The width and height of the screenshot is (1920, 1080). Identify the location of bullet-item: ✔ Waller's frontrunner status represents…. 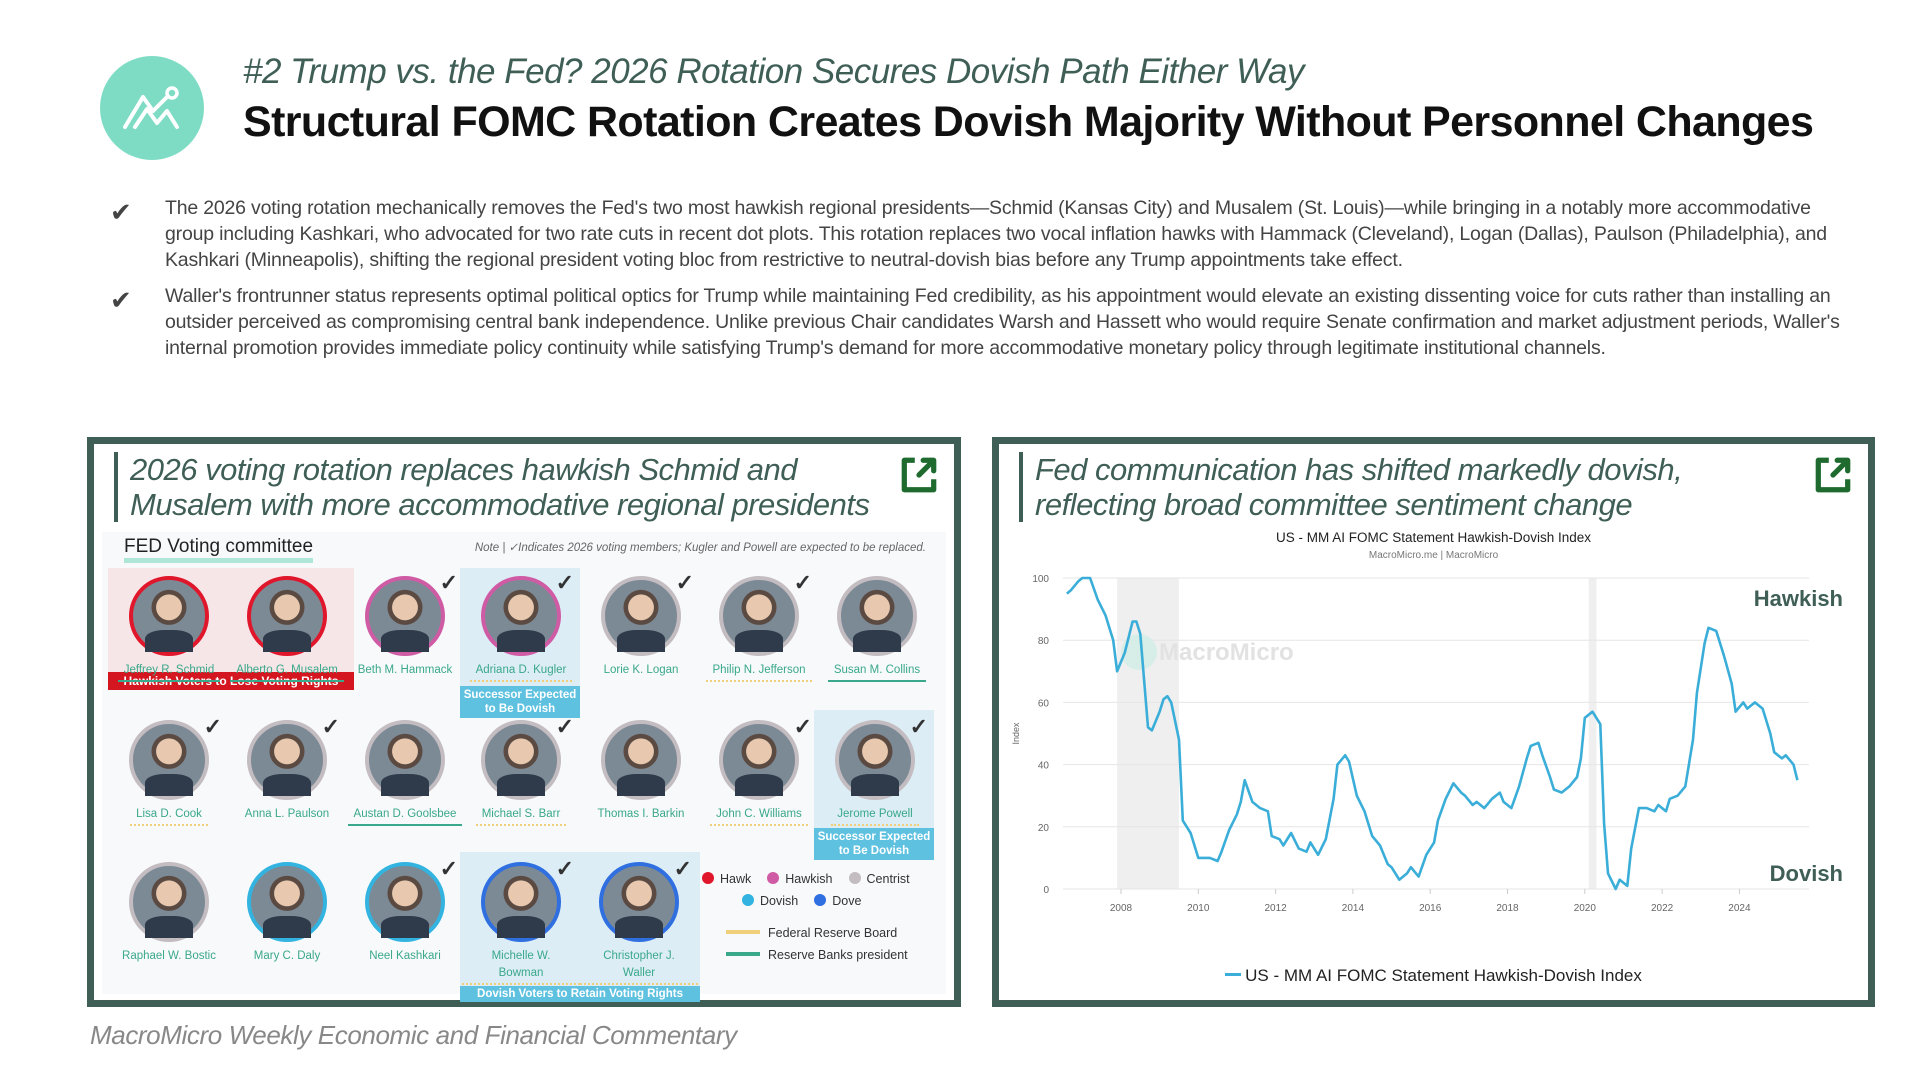
(985, 322).